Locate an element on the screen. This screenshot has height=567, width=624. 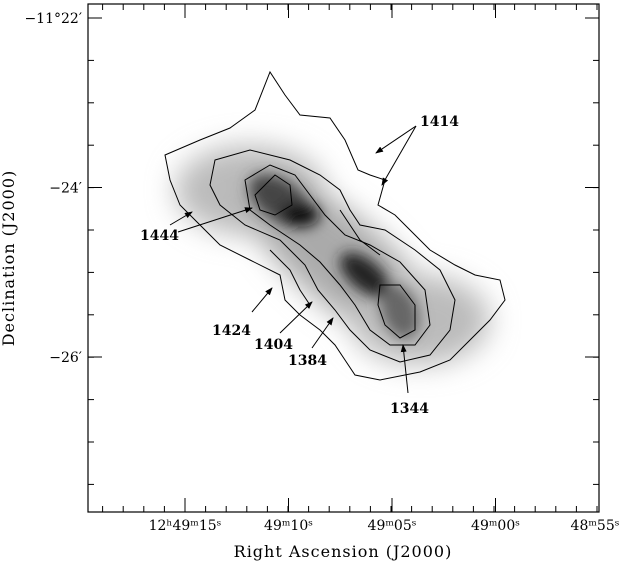
x-axis-label: Right Ascension (J2000) is located at coordinates (343, 551).